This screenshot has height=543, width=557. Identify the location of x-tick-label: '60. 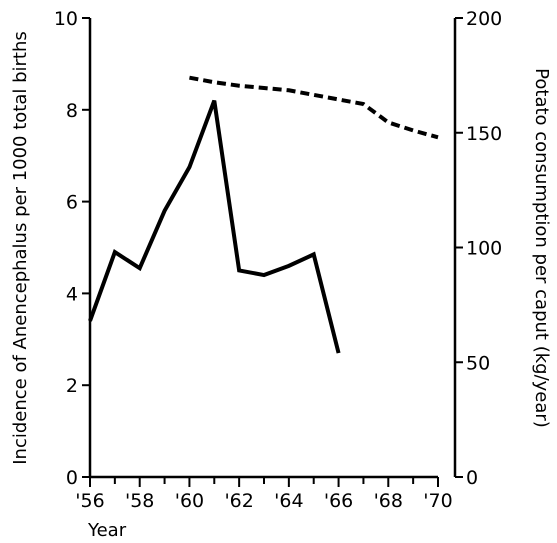
(189, 501).